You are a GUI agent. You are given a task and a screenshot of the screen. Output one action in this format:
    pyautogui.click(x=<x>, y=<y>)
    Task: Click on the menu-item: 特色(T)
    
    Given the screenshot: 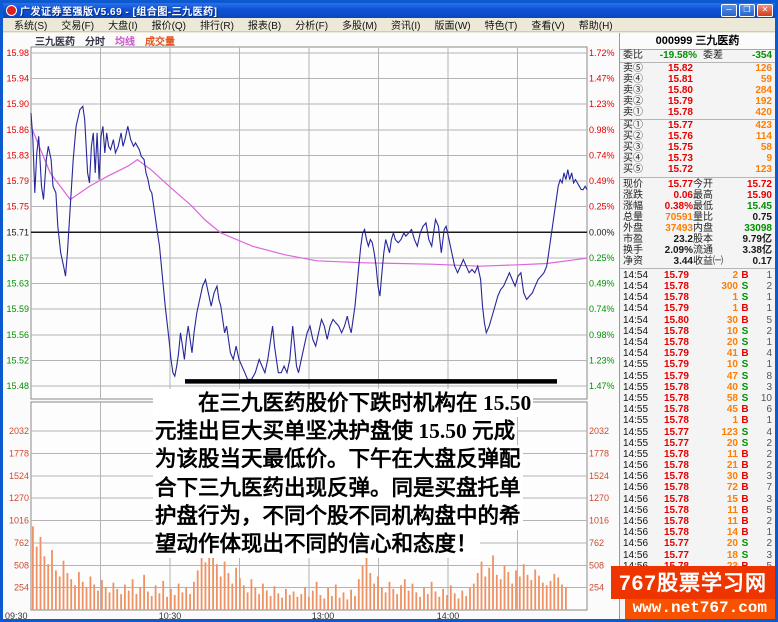 What is the action you would take?
    pyautogui.click(x=501, y=26)
    